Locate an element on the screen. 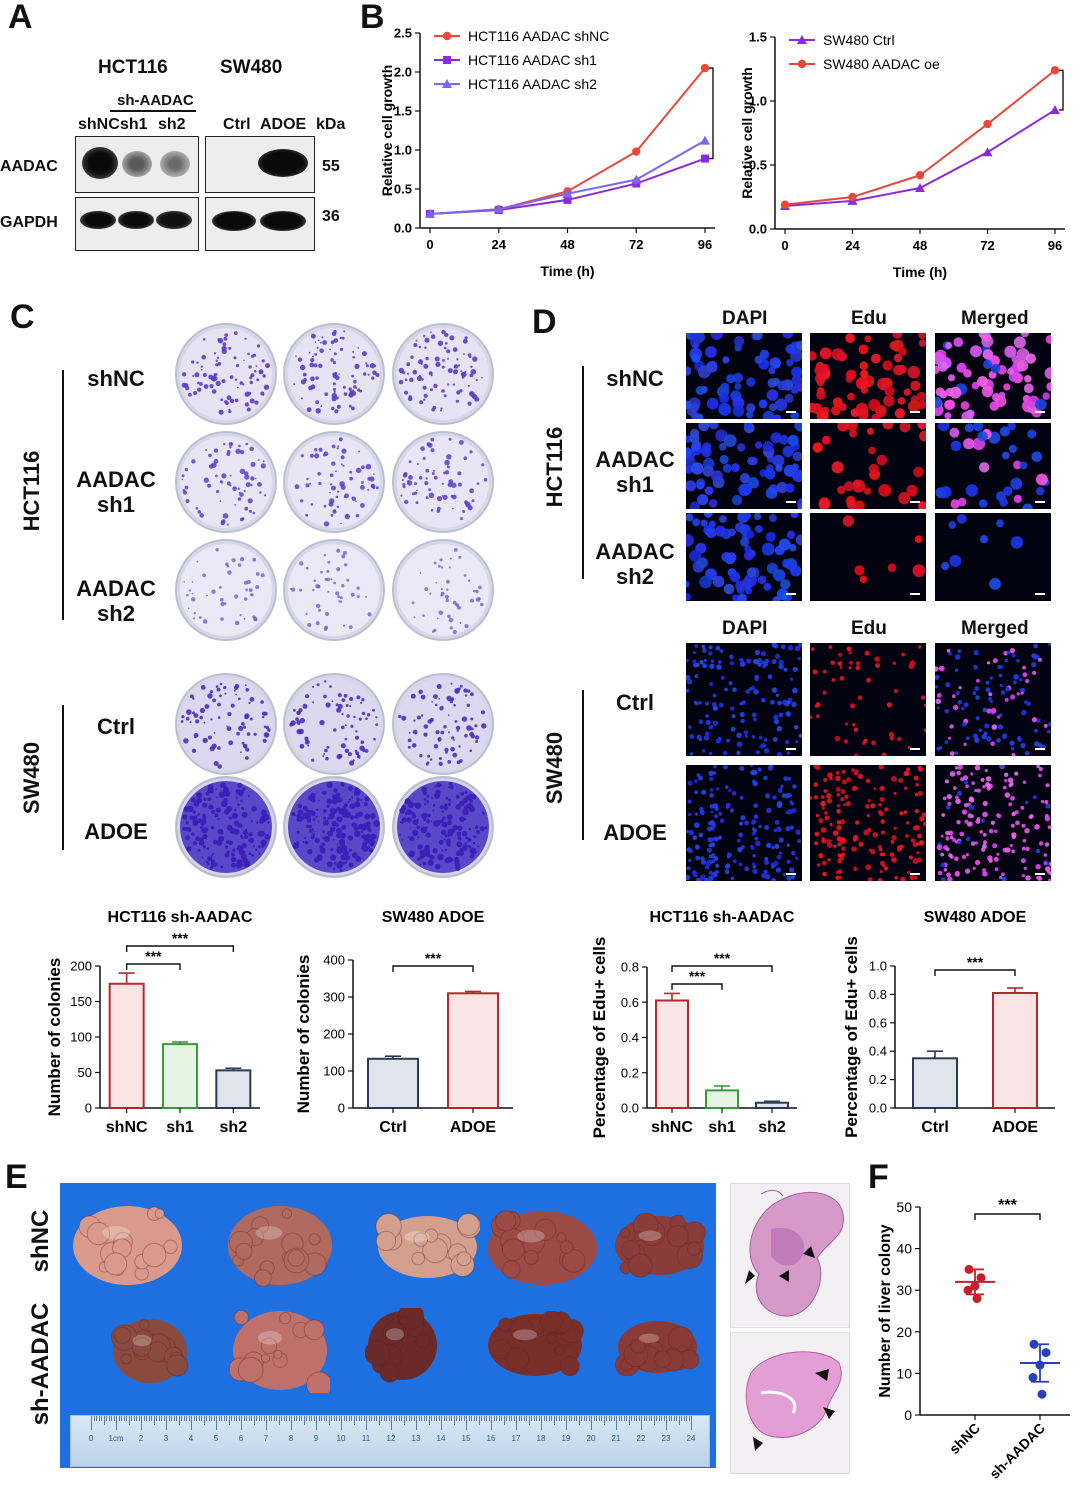 Image resolution: width=1080 pixels, height=1492 pixels. legend-marker is located at coordinates (447, 36).